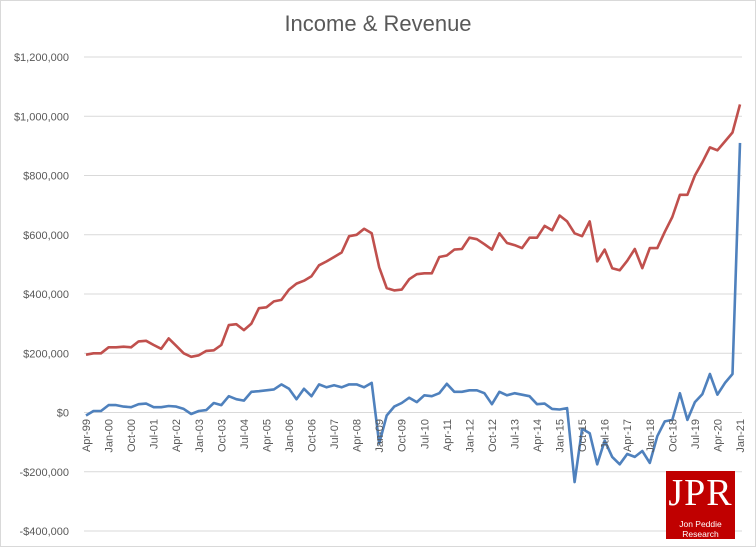 The height and width of the screenshot is (547, 756). What do you see at coordinates (290, 436) in the screenshot?
I see `x-tick-label: Jan-06` at bounding box center [290, 436].